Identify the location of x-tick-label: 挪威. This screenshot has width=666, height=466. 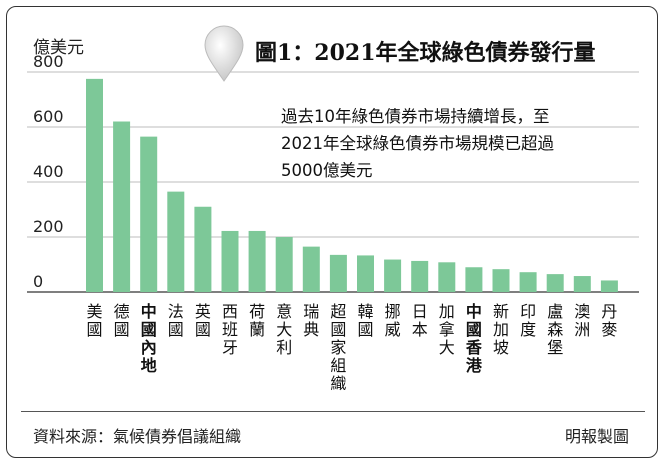
(393, 320).